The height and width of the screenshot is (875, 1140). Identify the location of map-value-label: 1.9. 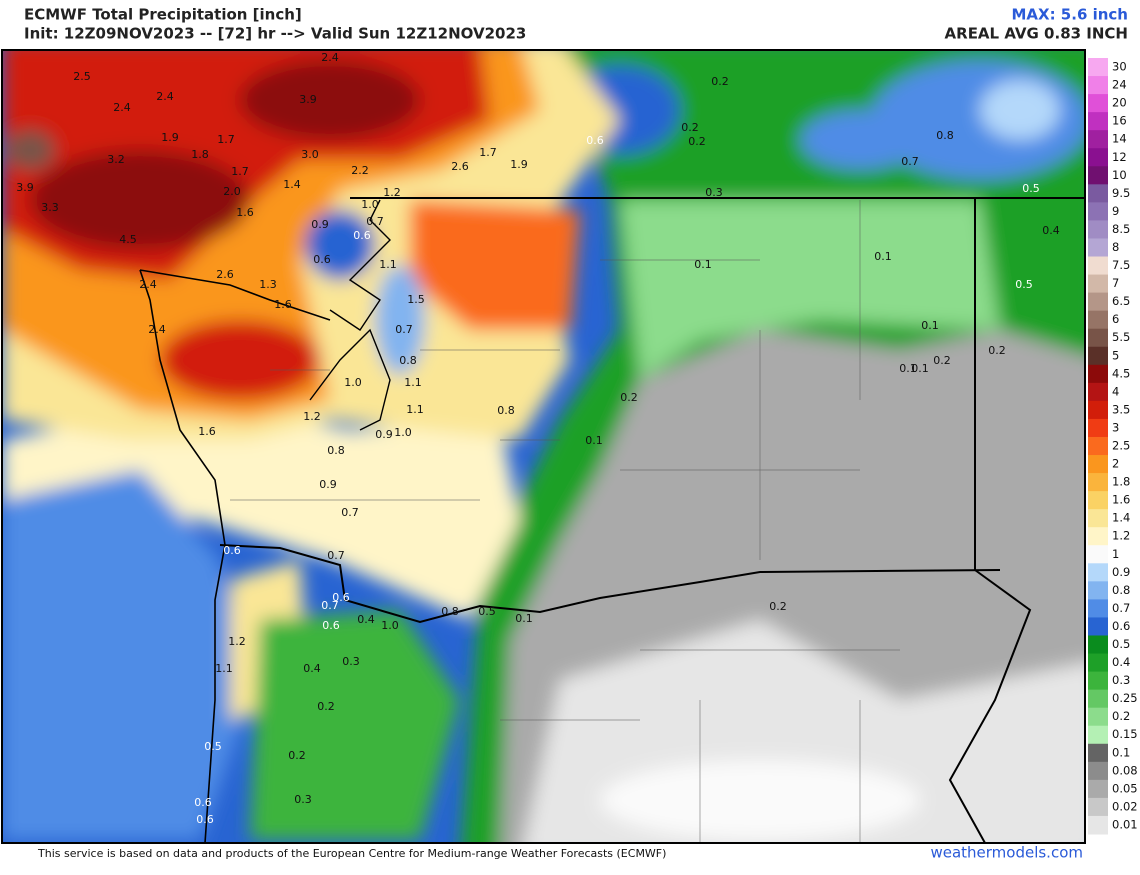
(170, 137).